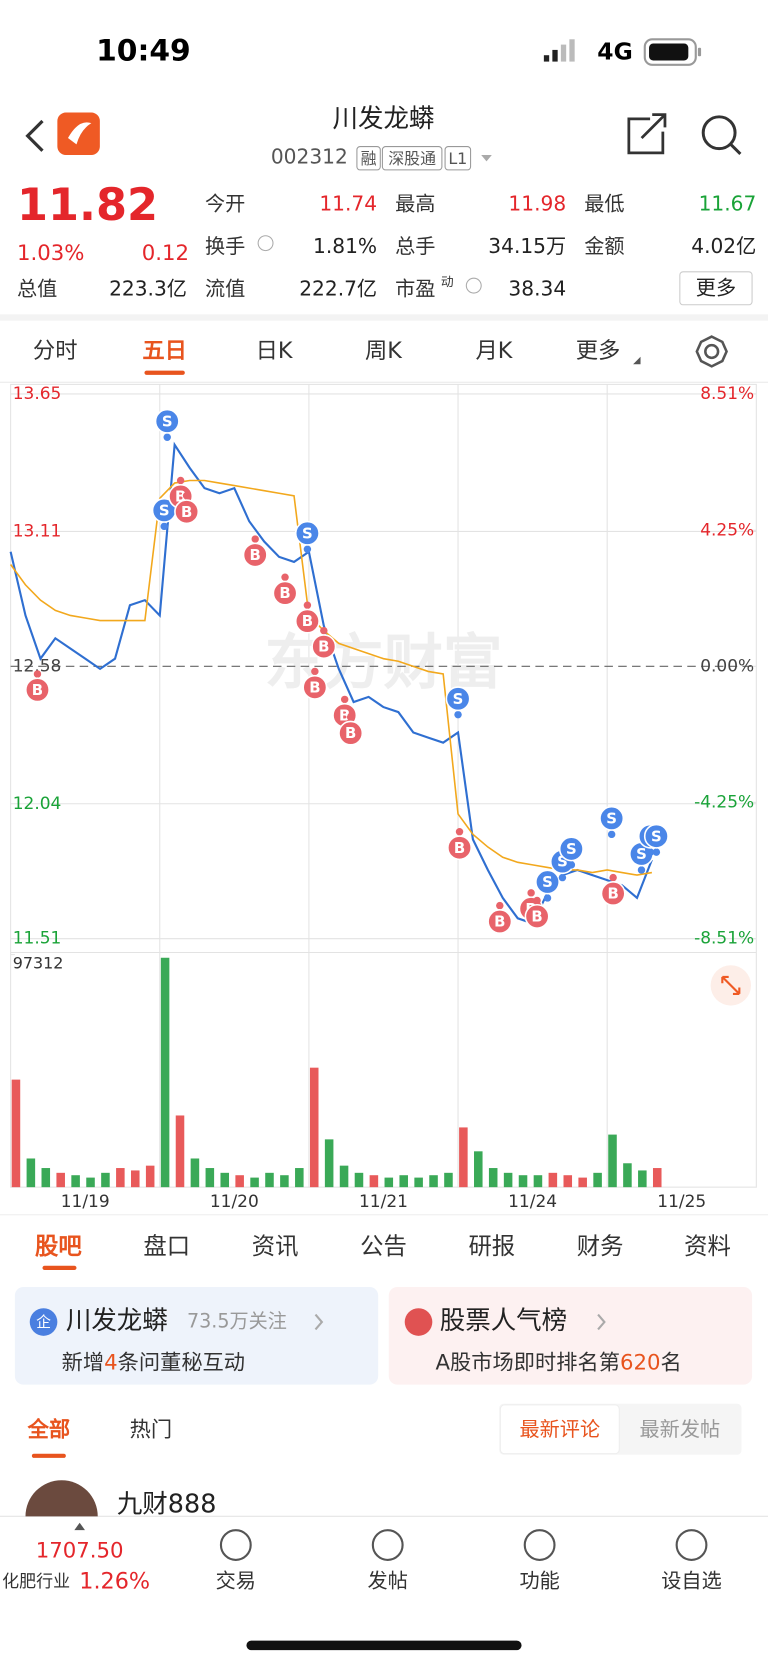  What do you see at coordinates (236, 1581) in the screenshot?
I see `action-label: 交易` at bounding box center [236, 1581].